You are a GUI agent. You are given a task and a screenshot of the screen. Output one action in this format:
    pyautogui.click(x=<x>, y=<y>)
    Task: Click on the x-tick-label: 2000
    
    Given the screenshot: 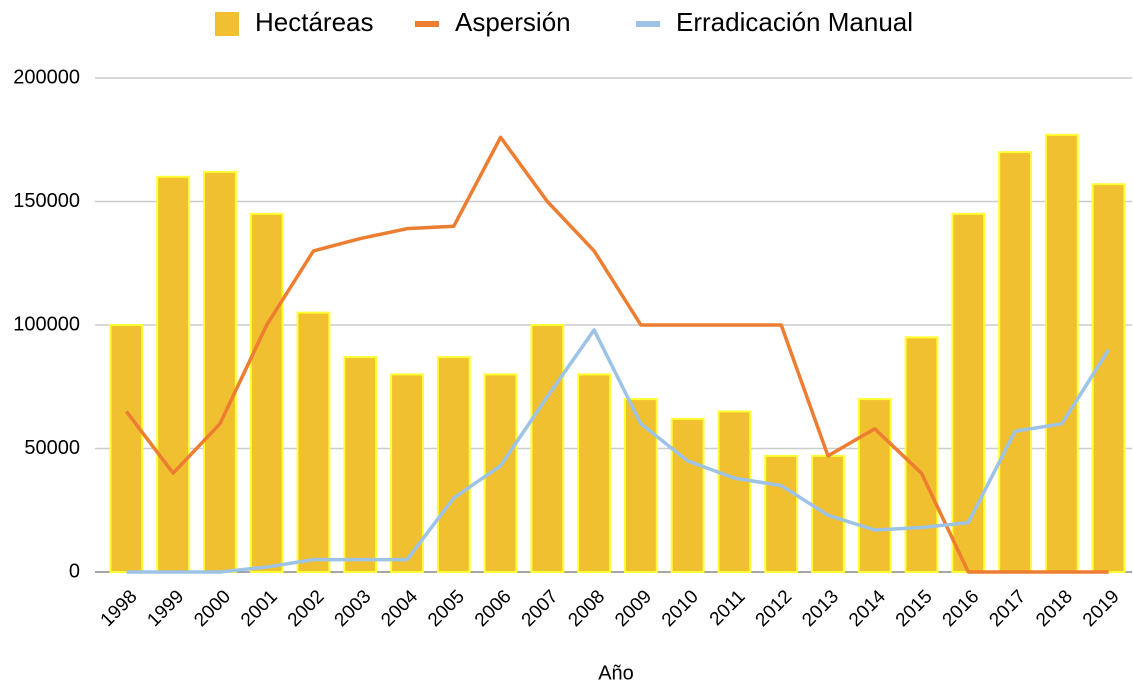 What is the action you would take?
    pyautogui.click(x=212, y=608)
    